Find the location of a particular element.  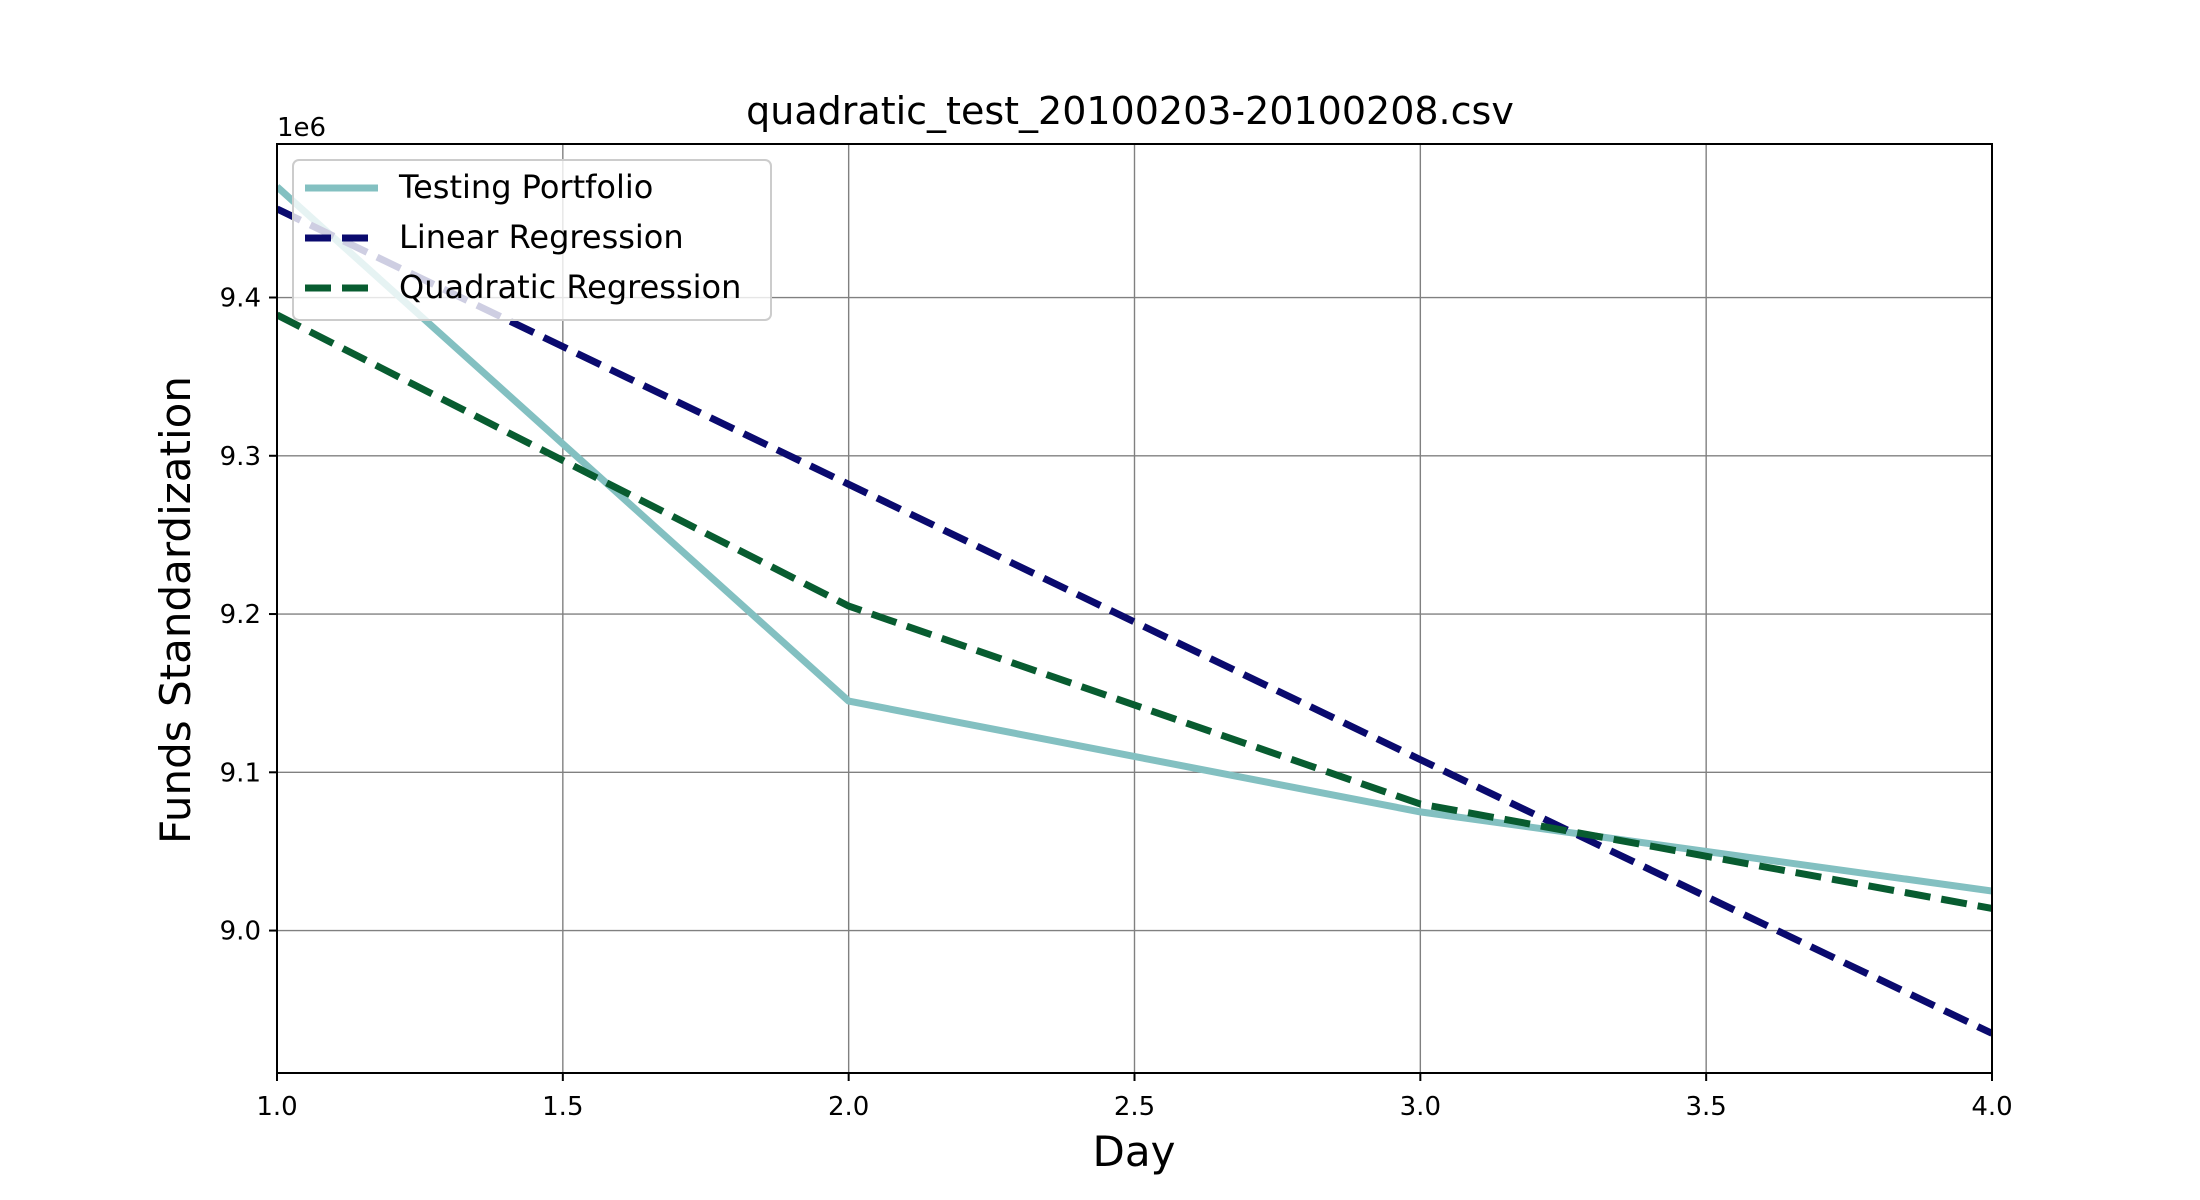

x-tick-label: 4.0 is located at coordinates (1991, 1107).